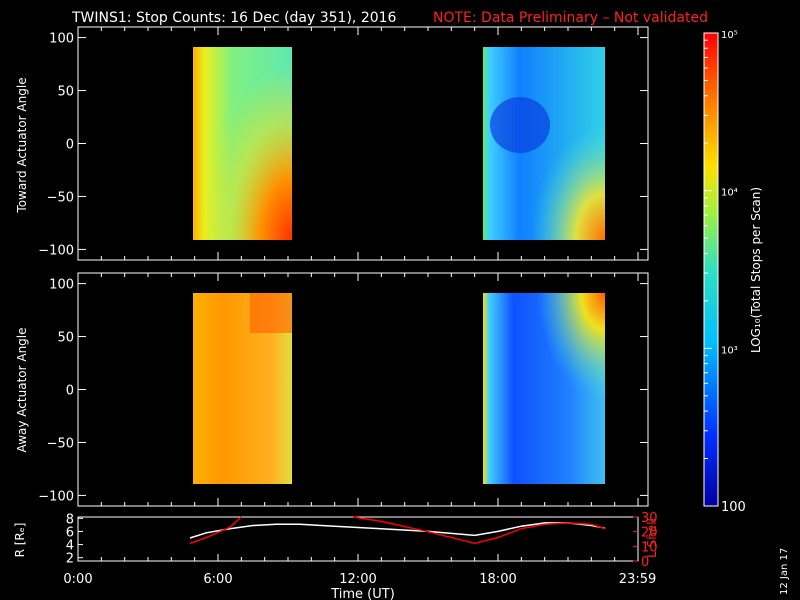  I want to click on toward-ytick-label: −50, so click(60, 197).